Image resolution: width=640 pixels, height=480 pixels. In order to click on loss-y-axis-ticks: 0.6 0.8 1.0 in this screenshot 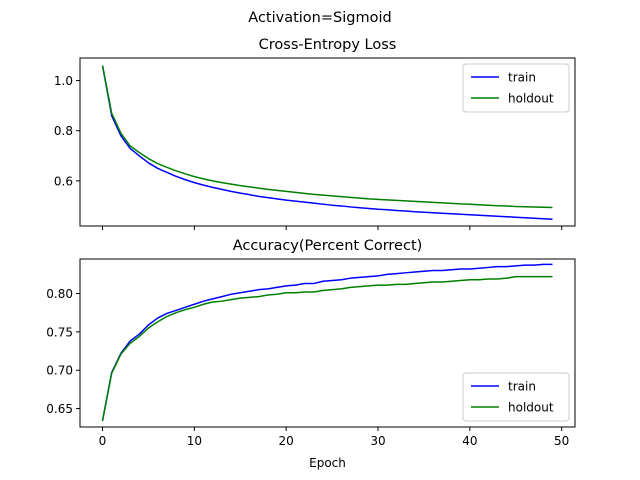, I will do `click(67, 131)`.